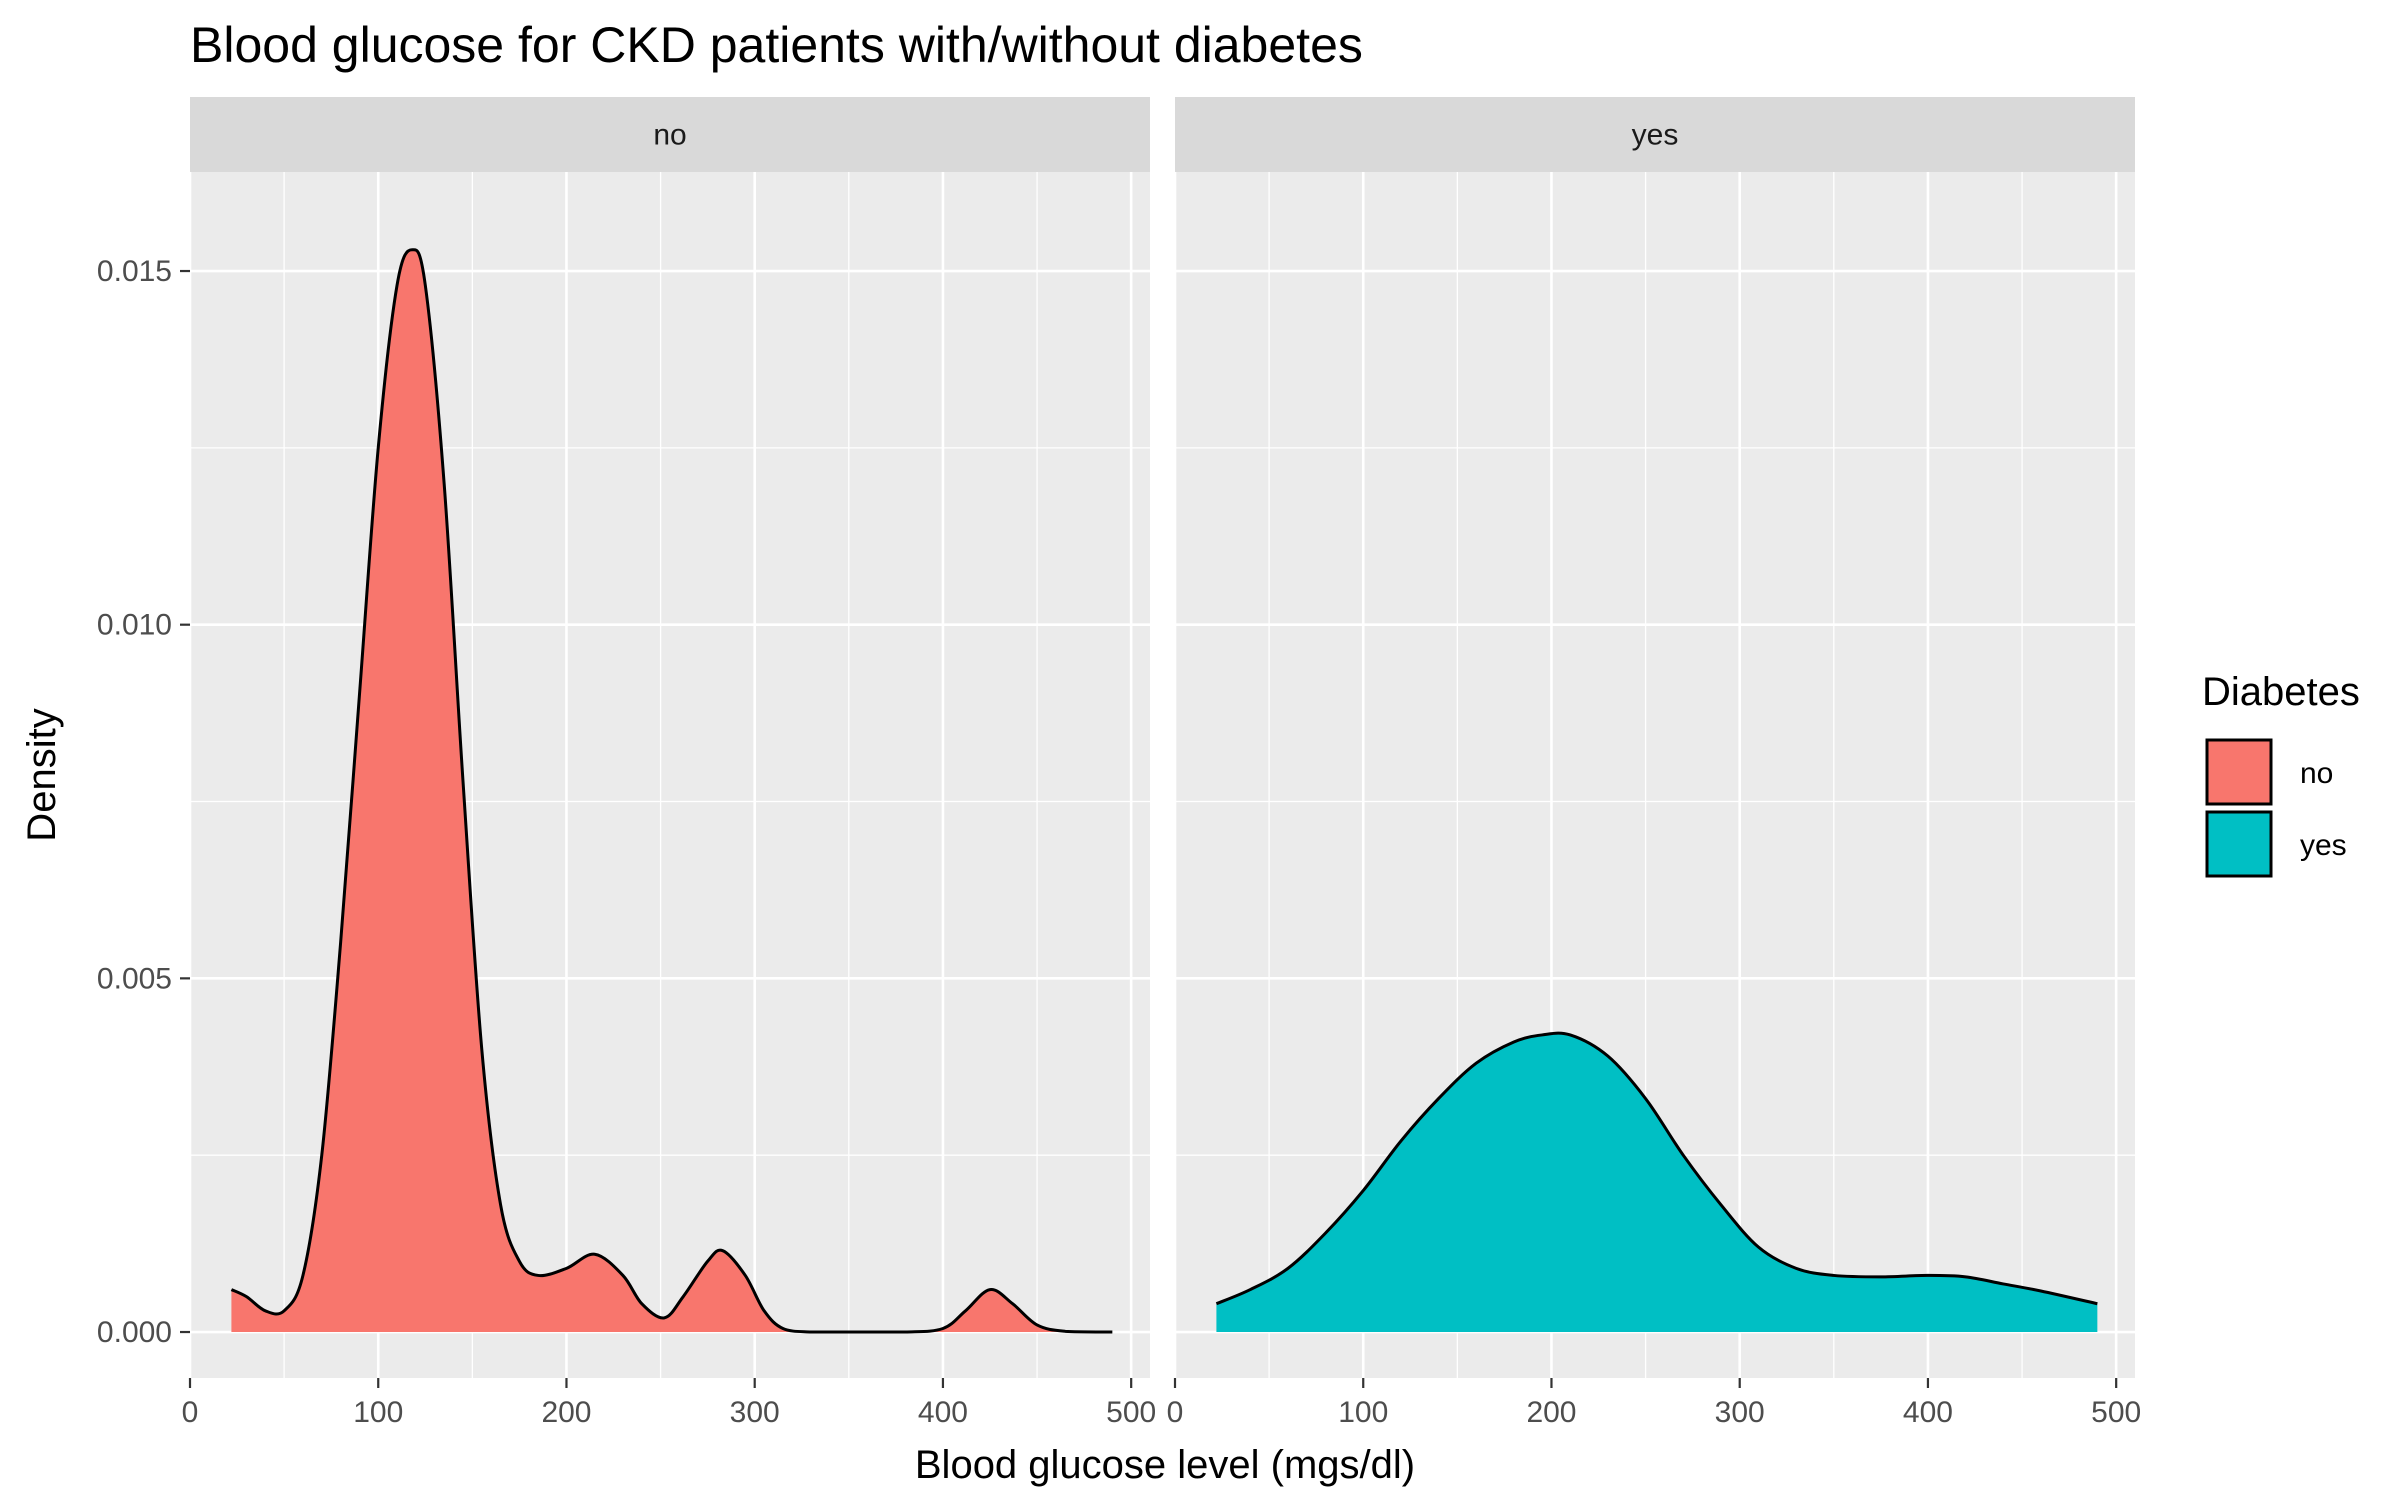 The image size is (2400, 1500). Describe the element at coordinates (134, 271) in the screenshot. I see `y-tick-label: 0.015` at that location.